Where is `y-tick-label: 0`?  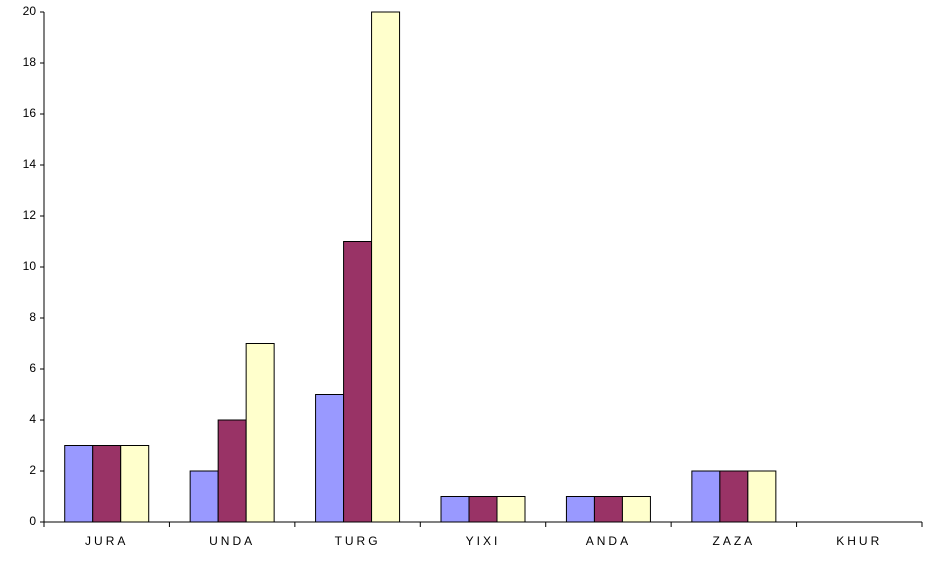 y-tick-label: 0 is located at coordinates (32, 521).